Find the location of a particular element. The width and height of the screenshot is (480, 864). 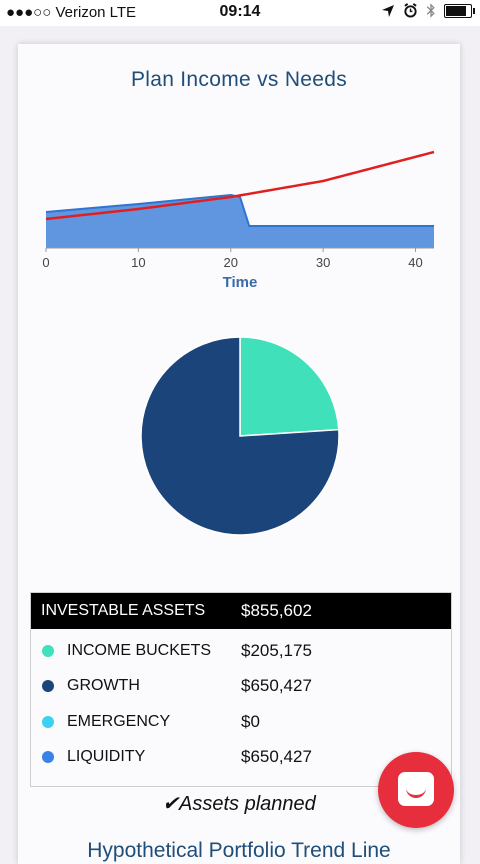

battery-icon is located at coordinates (459, 10).